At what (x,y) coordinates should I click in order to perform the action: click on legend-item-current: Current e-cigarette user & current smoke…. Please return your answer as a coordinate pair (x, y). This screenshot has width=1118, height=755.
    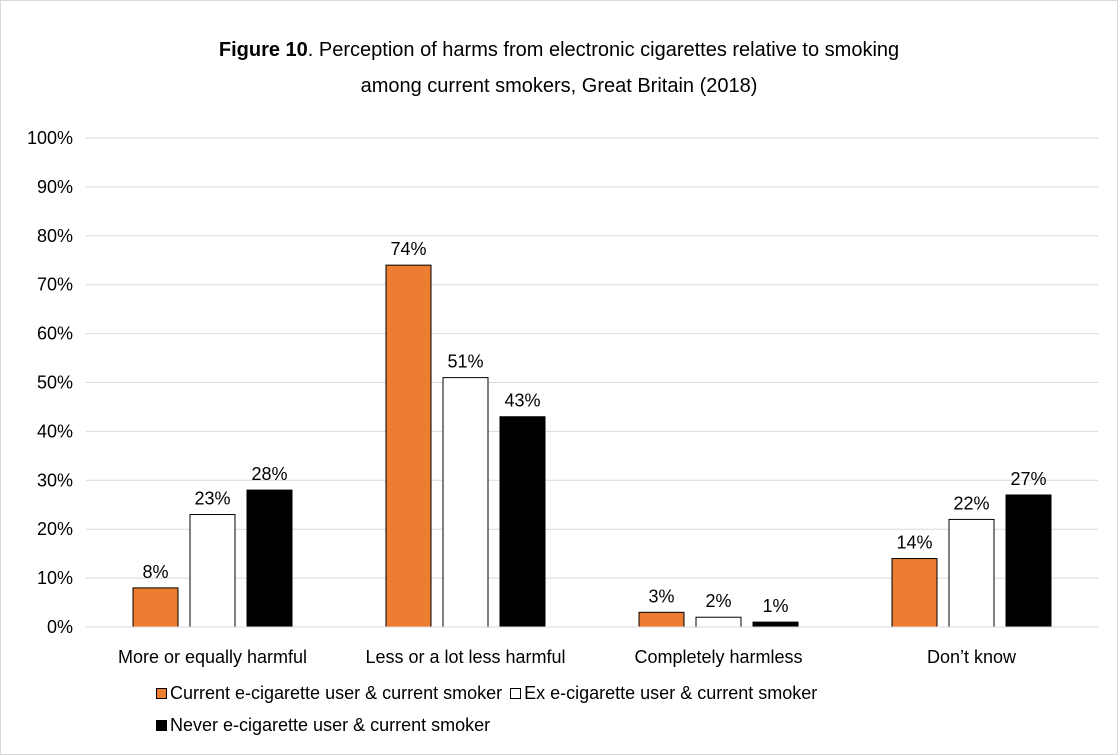
    Looking at the image, I should click on (329, 693).